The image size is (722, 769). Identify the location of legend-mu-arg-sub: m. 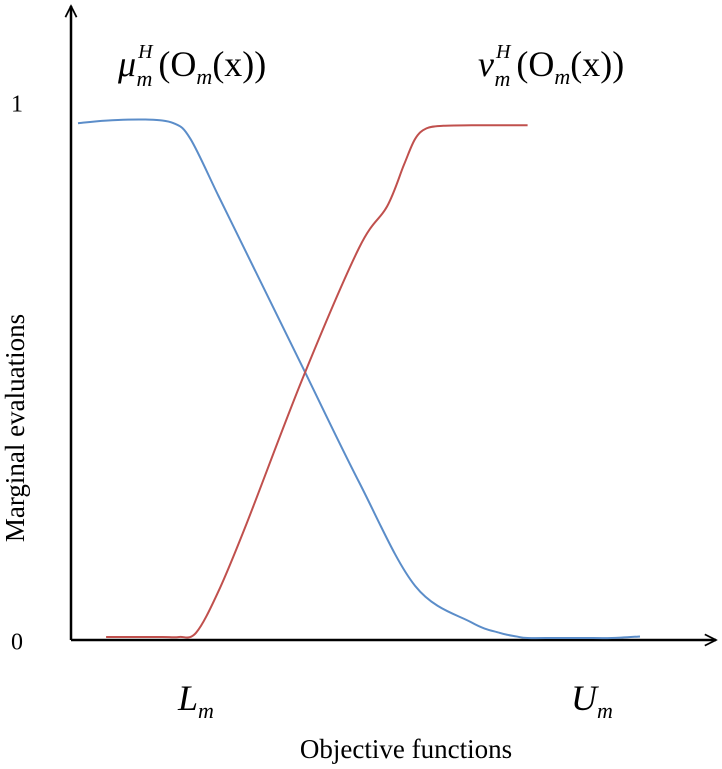
(204, 76).